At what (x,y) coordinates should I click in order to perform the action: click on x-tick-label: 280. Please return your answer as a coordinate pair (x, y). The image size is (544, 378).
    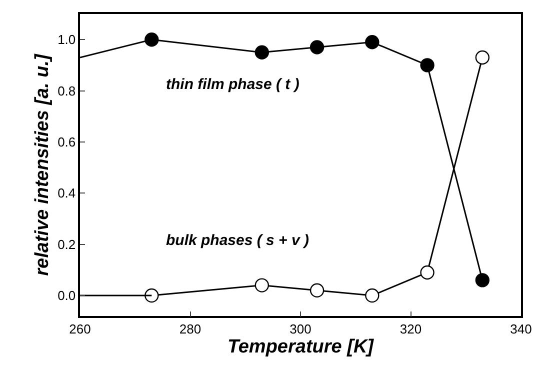
    Looking at the image, I should click on (190, 328).